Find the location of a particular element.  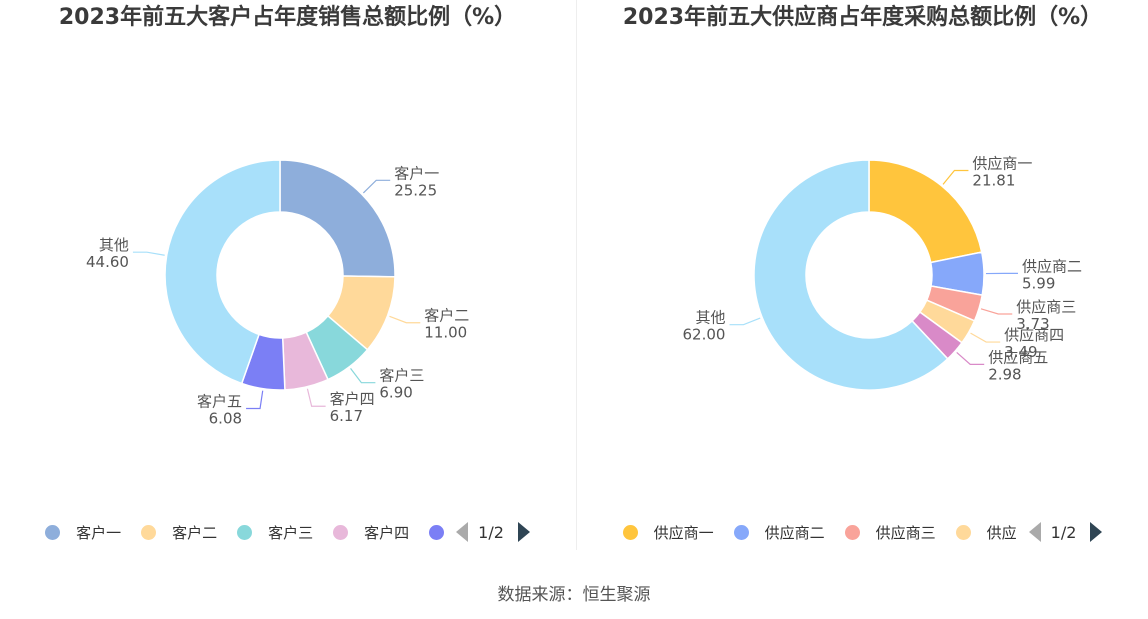

slice-value-label: 3.73 is located at coordinates (1032, 324).